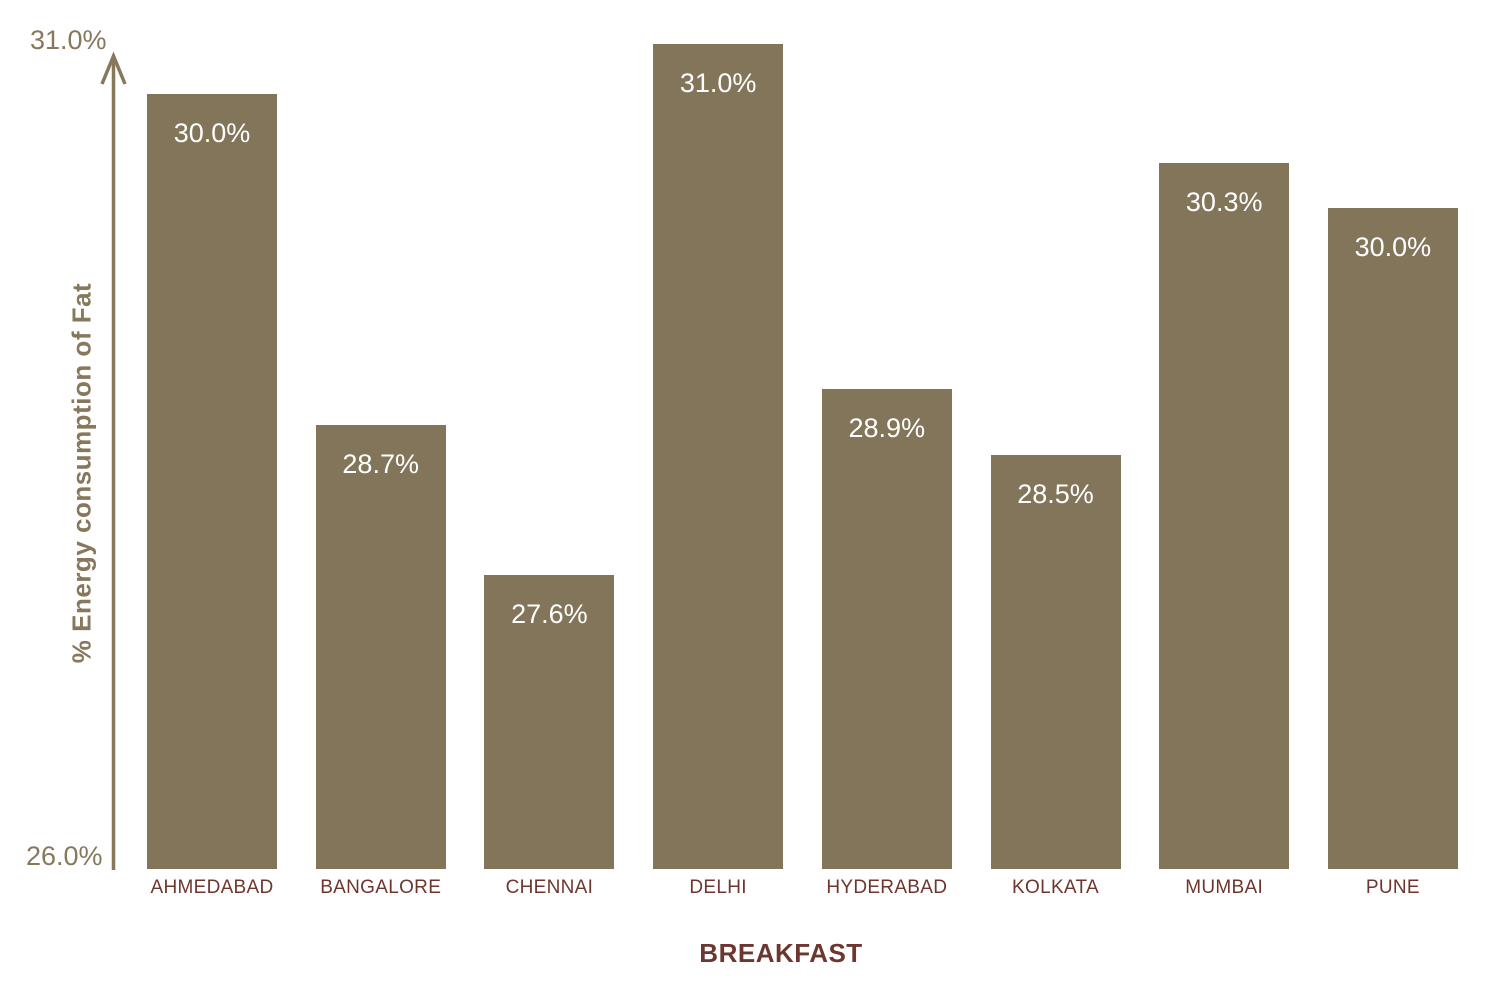  I want to click on bar-value-label: 30.3%, so click(1224, 202).